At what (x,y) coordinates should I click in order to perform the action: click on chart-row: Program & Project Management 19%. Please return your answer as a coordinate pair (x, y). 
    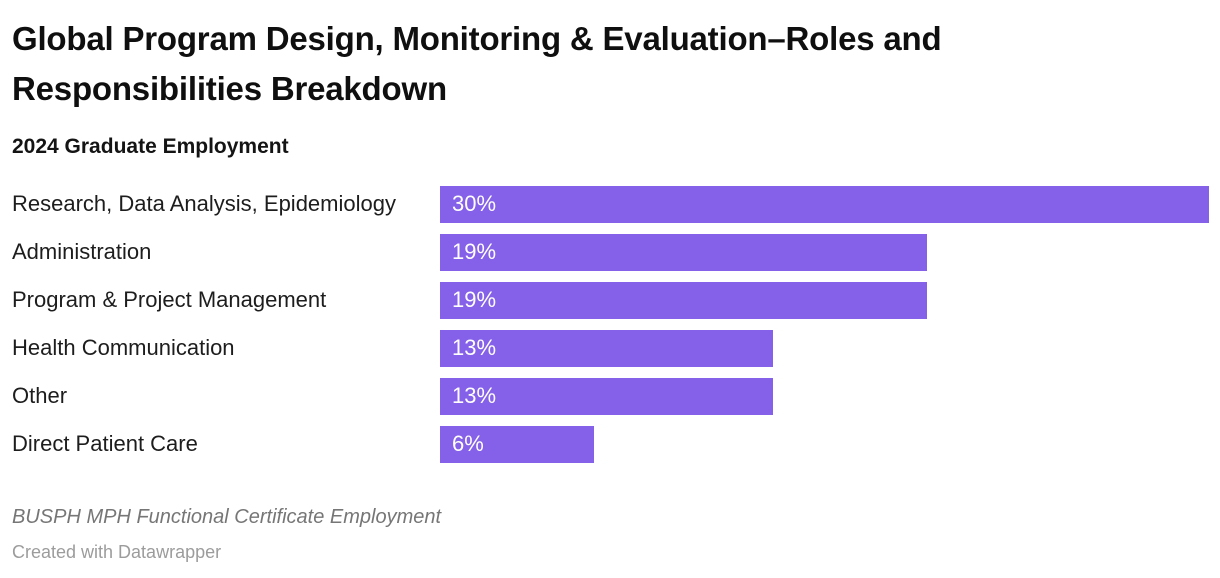
    Looking at the image, I should click on (610, 300).